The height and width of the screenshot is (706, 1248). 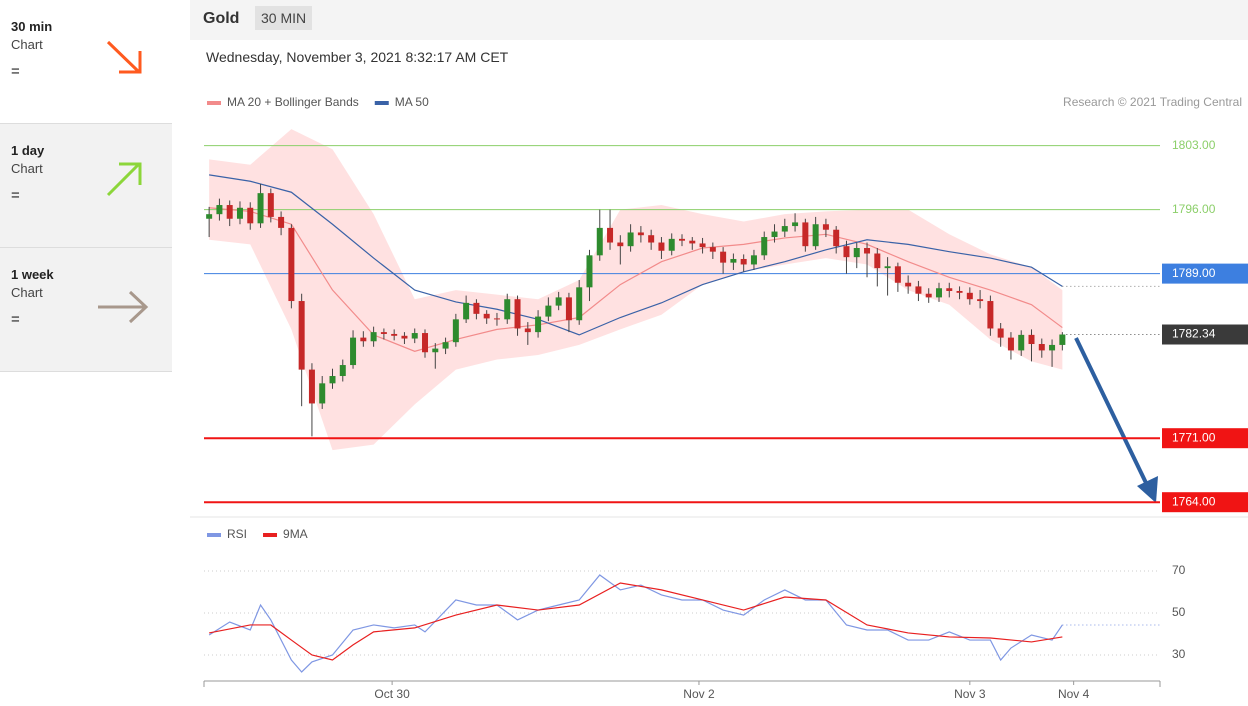 What do you see at coordinates (32, 26) in the screenshot?
I see `period: 30 min` at bounding box center [32, 26].